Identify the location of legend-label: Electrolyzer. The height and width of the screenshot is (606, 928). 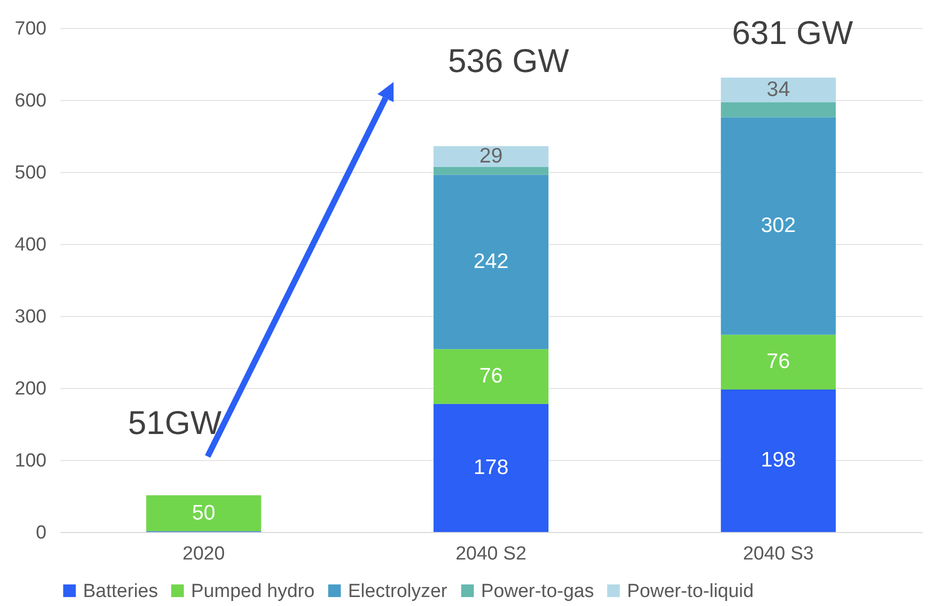
(398, 591).